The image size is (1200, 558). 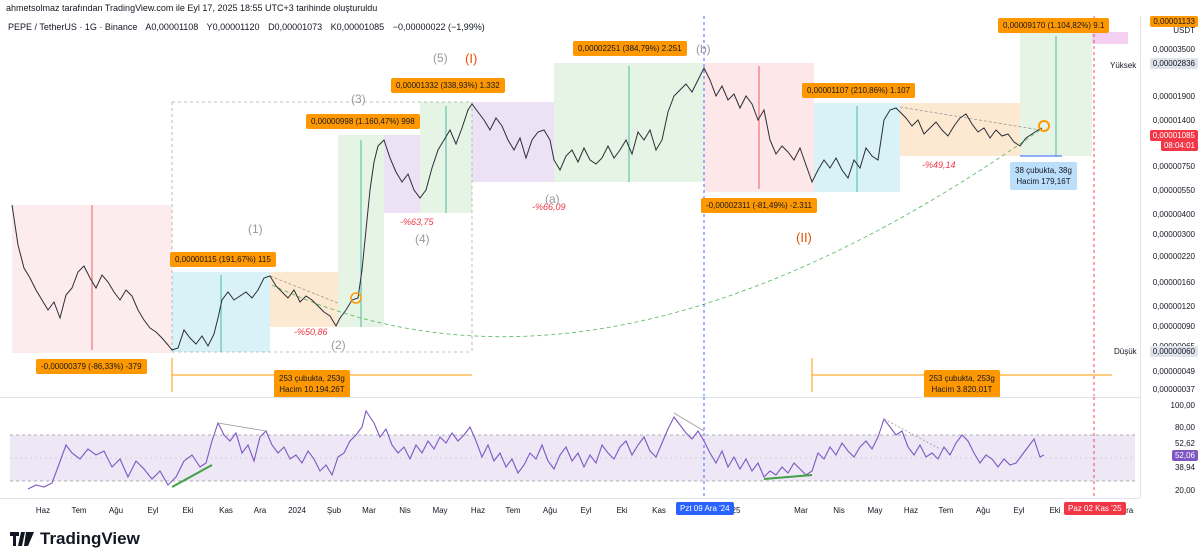 I want to click on wave-label-5: (5), so click(x=440, y=58).